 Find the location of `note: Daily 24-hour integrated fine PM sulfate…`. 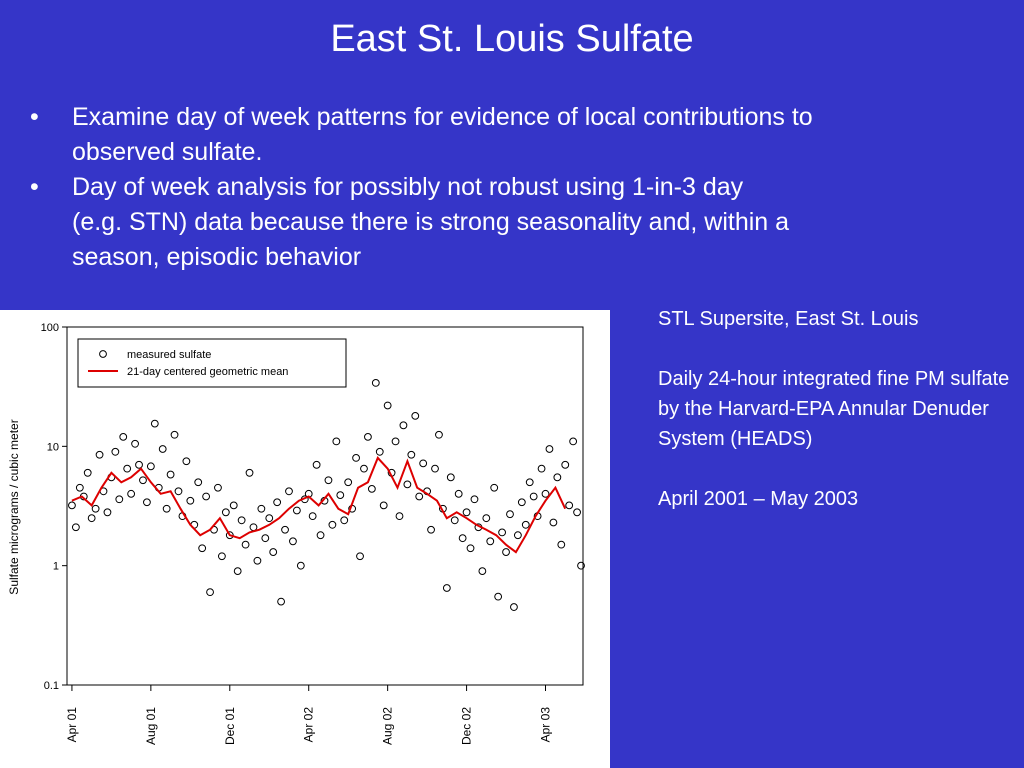

note: Daily 24-hour integrated fine PM sulfate… is located at coordinates (834, 409).